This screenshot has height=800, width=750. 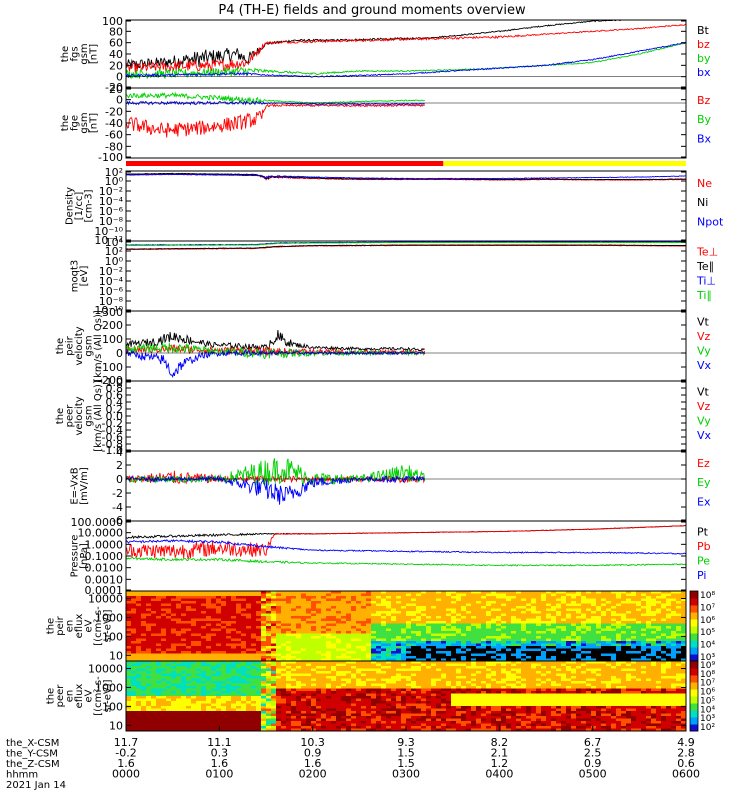 What do you see at coordinates (74, 123) in the screenshot?
I see `y-axis-label-line: fge` at bounding box center [74, 123].